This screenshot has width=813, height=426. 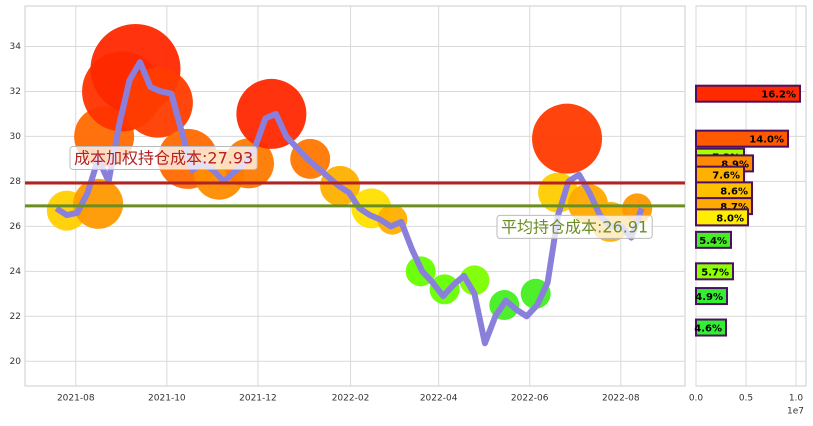 What do you see at coordinates (16, 227) in the screenshot?
I see `y-tick-label: 26` at bounding box center [16, 227].